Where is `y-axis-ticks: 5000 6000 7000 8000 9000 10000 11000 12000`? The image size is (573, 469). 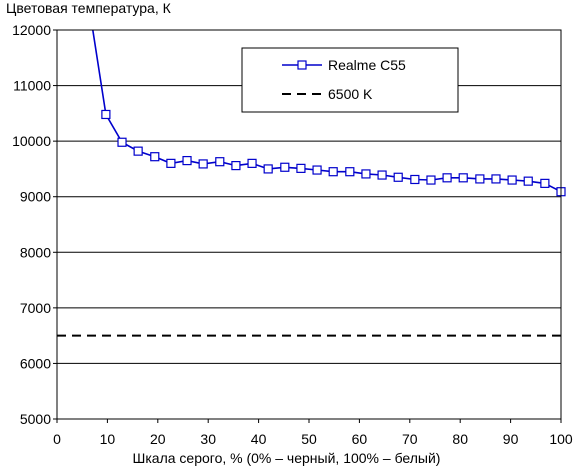
y-axis-ticks: 5000 6000 7000 8000 9000 10000 11000 12000 is located at coordinates (34, 224).